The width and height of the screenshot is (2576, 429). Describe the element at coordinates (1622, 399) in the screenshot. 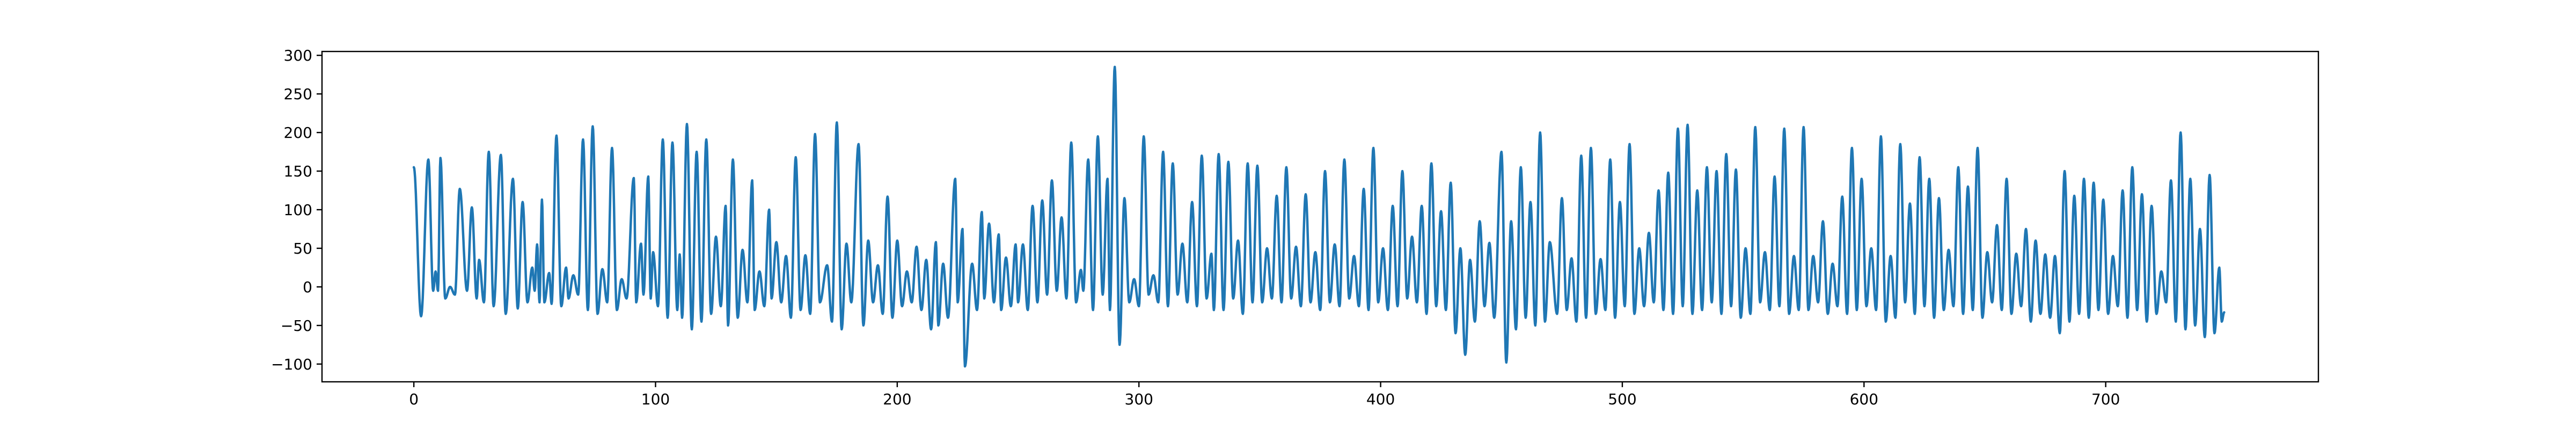

I see `x-tick-label: 500` at that location.